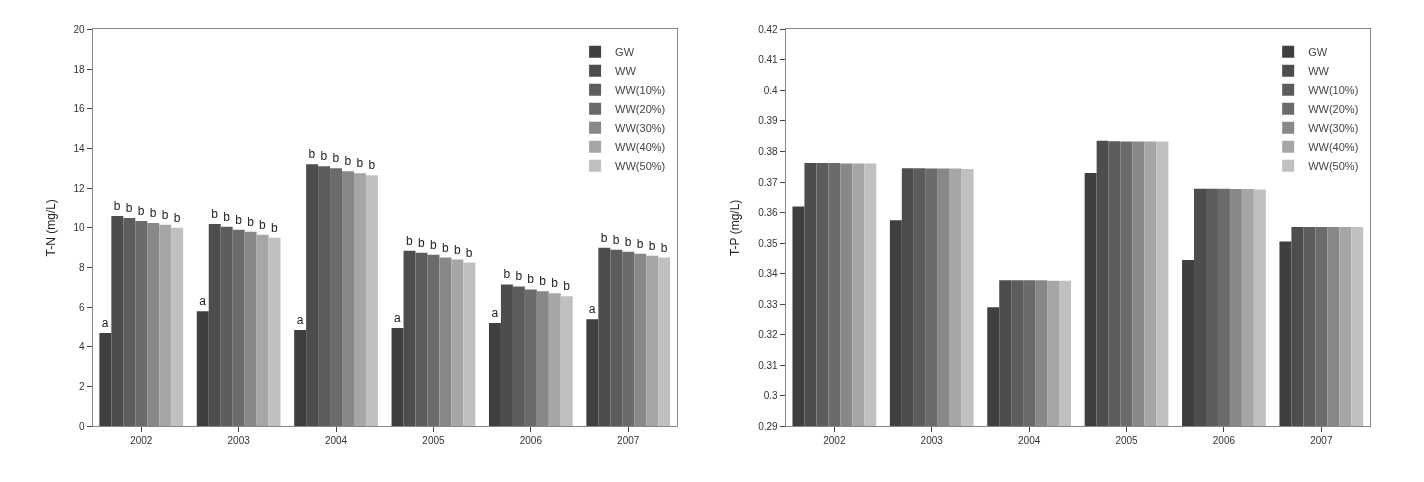 Image resolution: width=1424 pixels, height=482 pixels. What do you see at coordinates (1318, 52) in the screenshot?
I see `legend-label: GW` at bounding box center [1318, 52].